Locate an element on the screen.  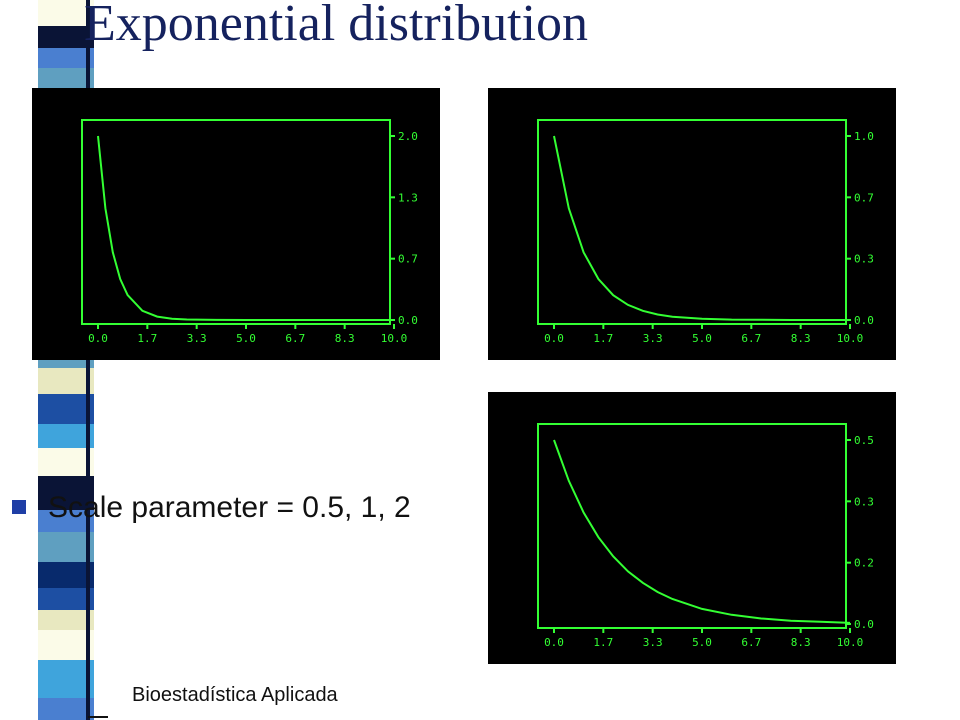
footer-rule is located at coordinates (98, 717).